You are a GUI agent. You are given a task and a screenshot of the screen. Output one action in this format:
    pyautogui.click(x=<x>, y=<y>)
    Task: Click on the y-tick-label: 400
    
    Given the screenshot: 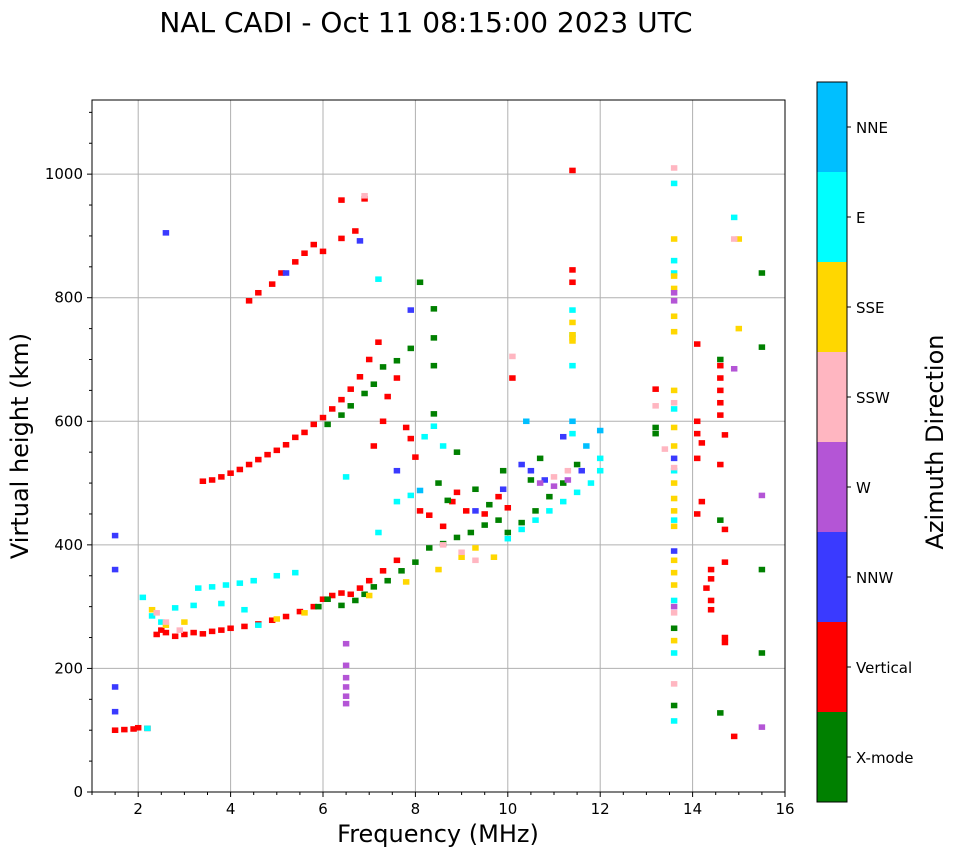 What is the action you would take?
    pyautogui.click(x=68, y=545)
    